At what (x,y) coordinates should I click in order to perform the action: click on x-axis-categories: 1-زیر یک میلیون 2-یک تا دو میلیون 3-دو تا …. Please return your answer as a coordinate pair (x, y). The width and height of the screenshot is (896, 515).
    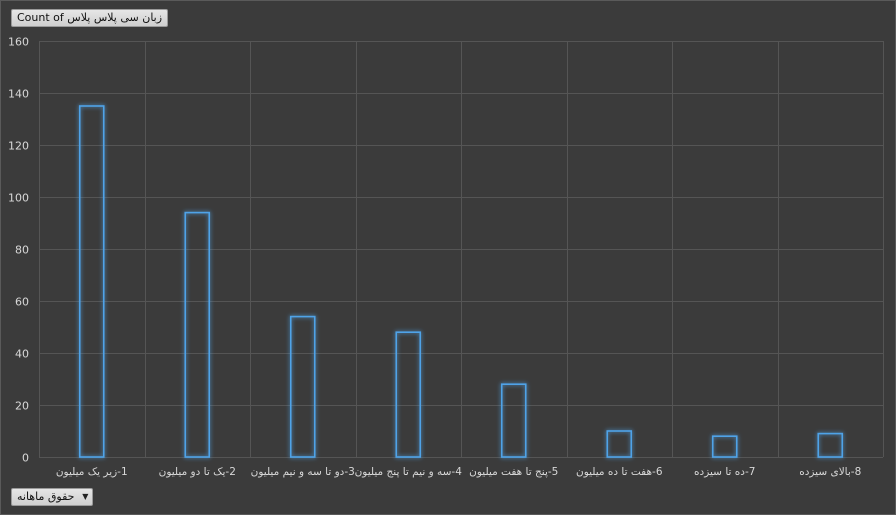
    Looking at the image, I should click on (458, 472).